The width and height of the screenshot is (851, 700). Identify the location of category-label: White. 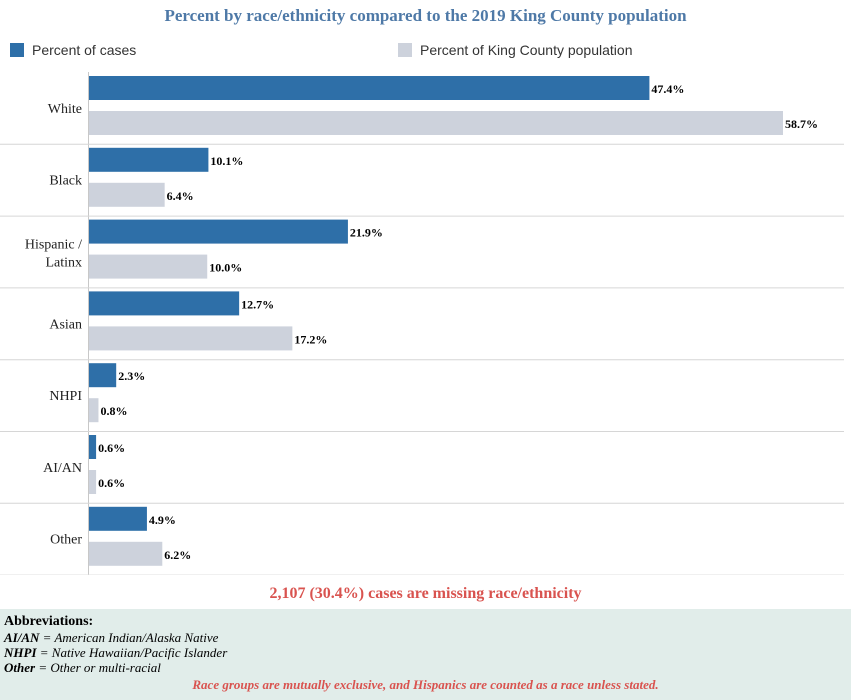
(65, 109).